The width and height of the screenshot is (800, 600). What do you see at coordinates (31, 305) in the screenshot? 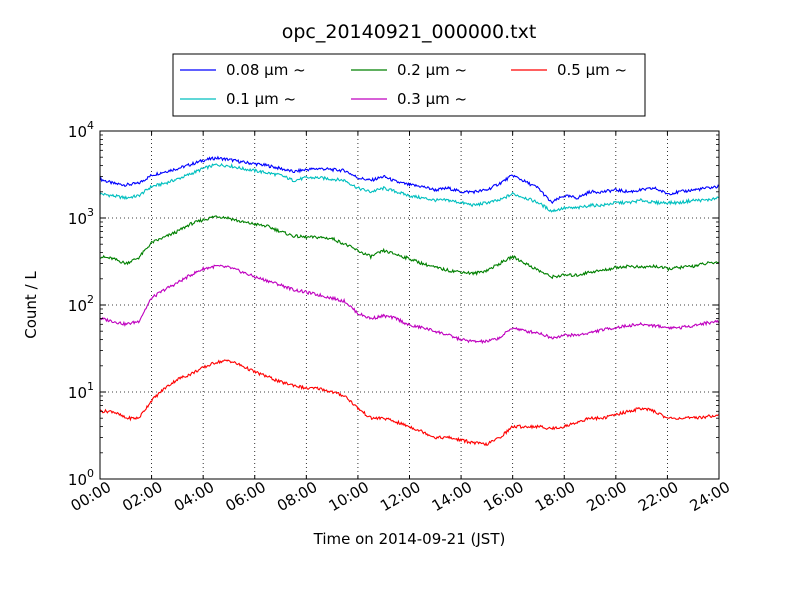
I see `y-axis-label: Count / L` at bounding box center [31, 305].